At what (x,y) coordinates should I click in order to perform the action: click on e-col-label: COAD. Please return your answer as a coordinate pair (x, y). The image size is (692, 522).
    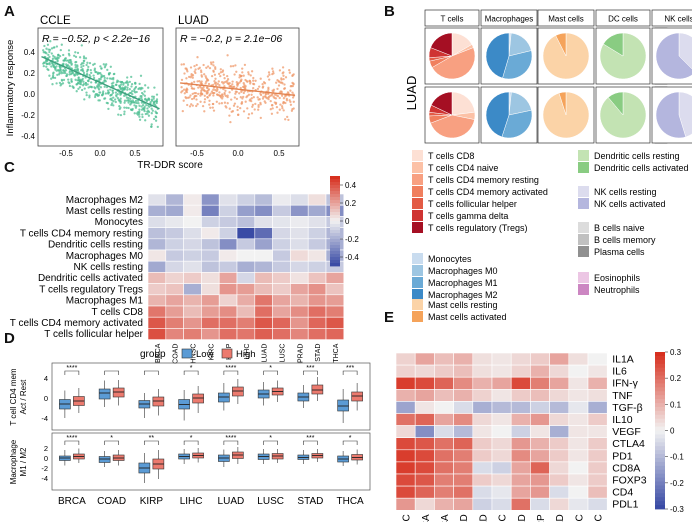
    Looking at the image, I should click on (483, 518).